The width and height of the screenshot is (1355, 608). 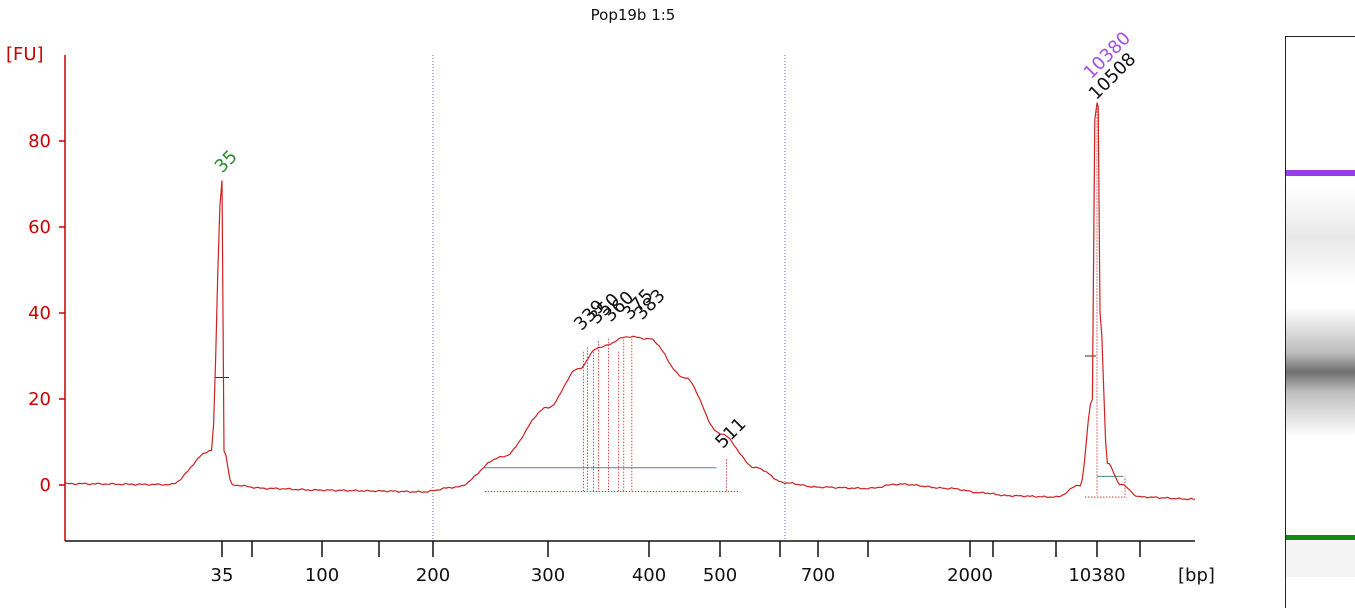 I want to click on y-tick-label-80: 80, so click(x=39, y=141).